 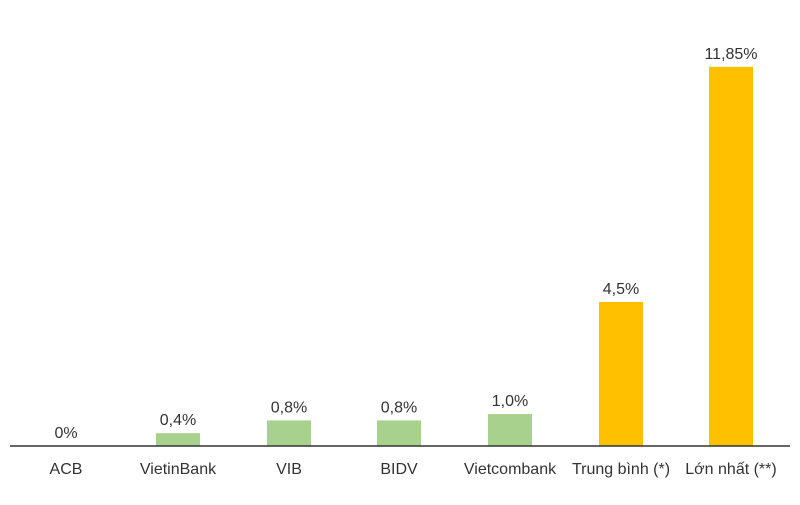 What do you see at coordinates (510, 469) in the screenshot?
I see `category-label-4: Vietcombank` at bounding box center [510, 469].